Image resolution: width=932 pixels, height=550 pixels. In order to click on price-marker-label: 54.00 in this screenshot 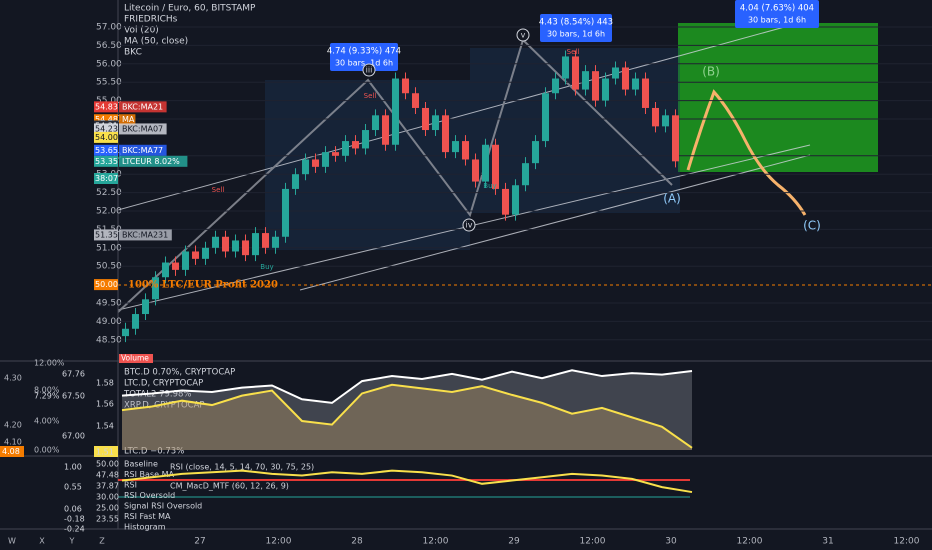, I will do `click(106, 137)`.